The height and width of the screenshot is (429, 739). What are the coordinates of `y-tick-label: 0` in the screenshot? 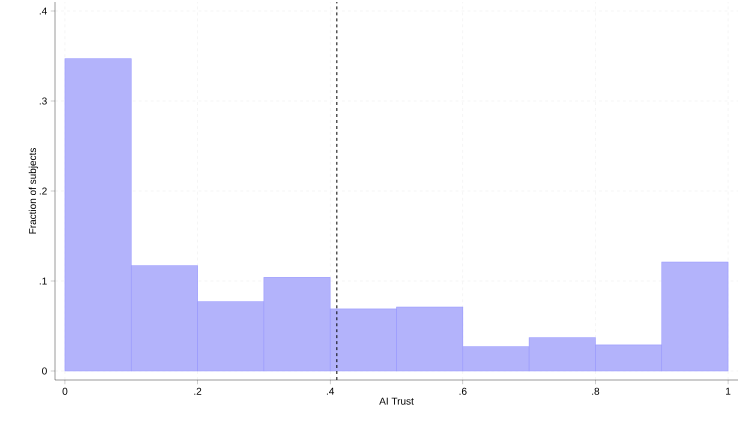 It's located at (44, 371).